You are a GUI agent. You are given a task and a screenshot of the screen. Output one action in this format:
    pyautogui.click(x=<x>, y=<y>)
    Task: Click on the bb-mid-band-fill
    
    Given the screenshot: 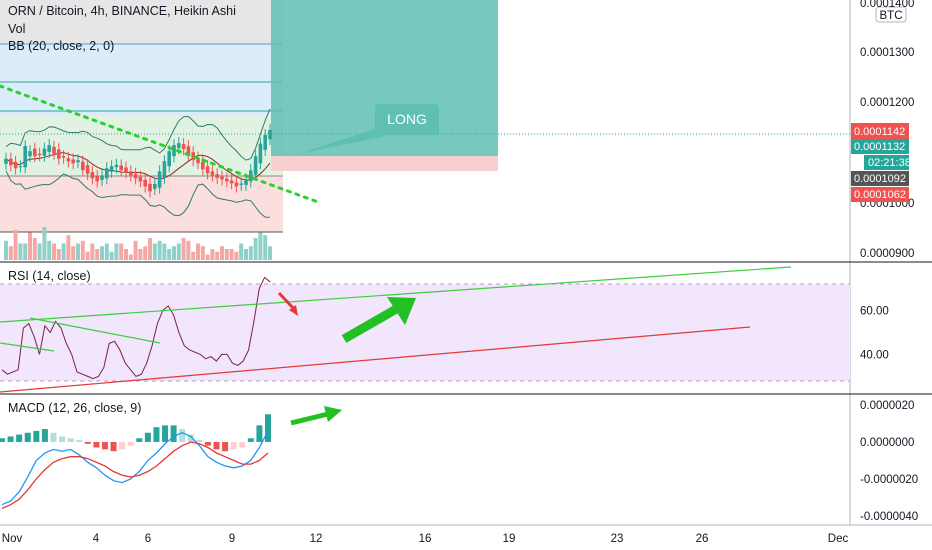 What is the action you would take?
    pyautogui.click(x=141, y=146)
    